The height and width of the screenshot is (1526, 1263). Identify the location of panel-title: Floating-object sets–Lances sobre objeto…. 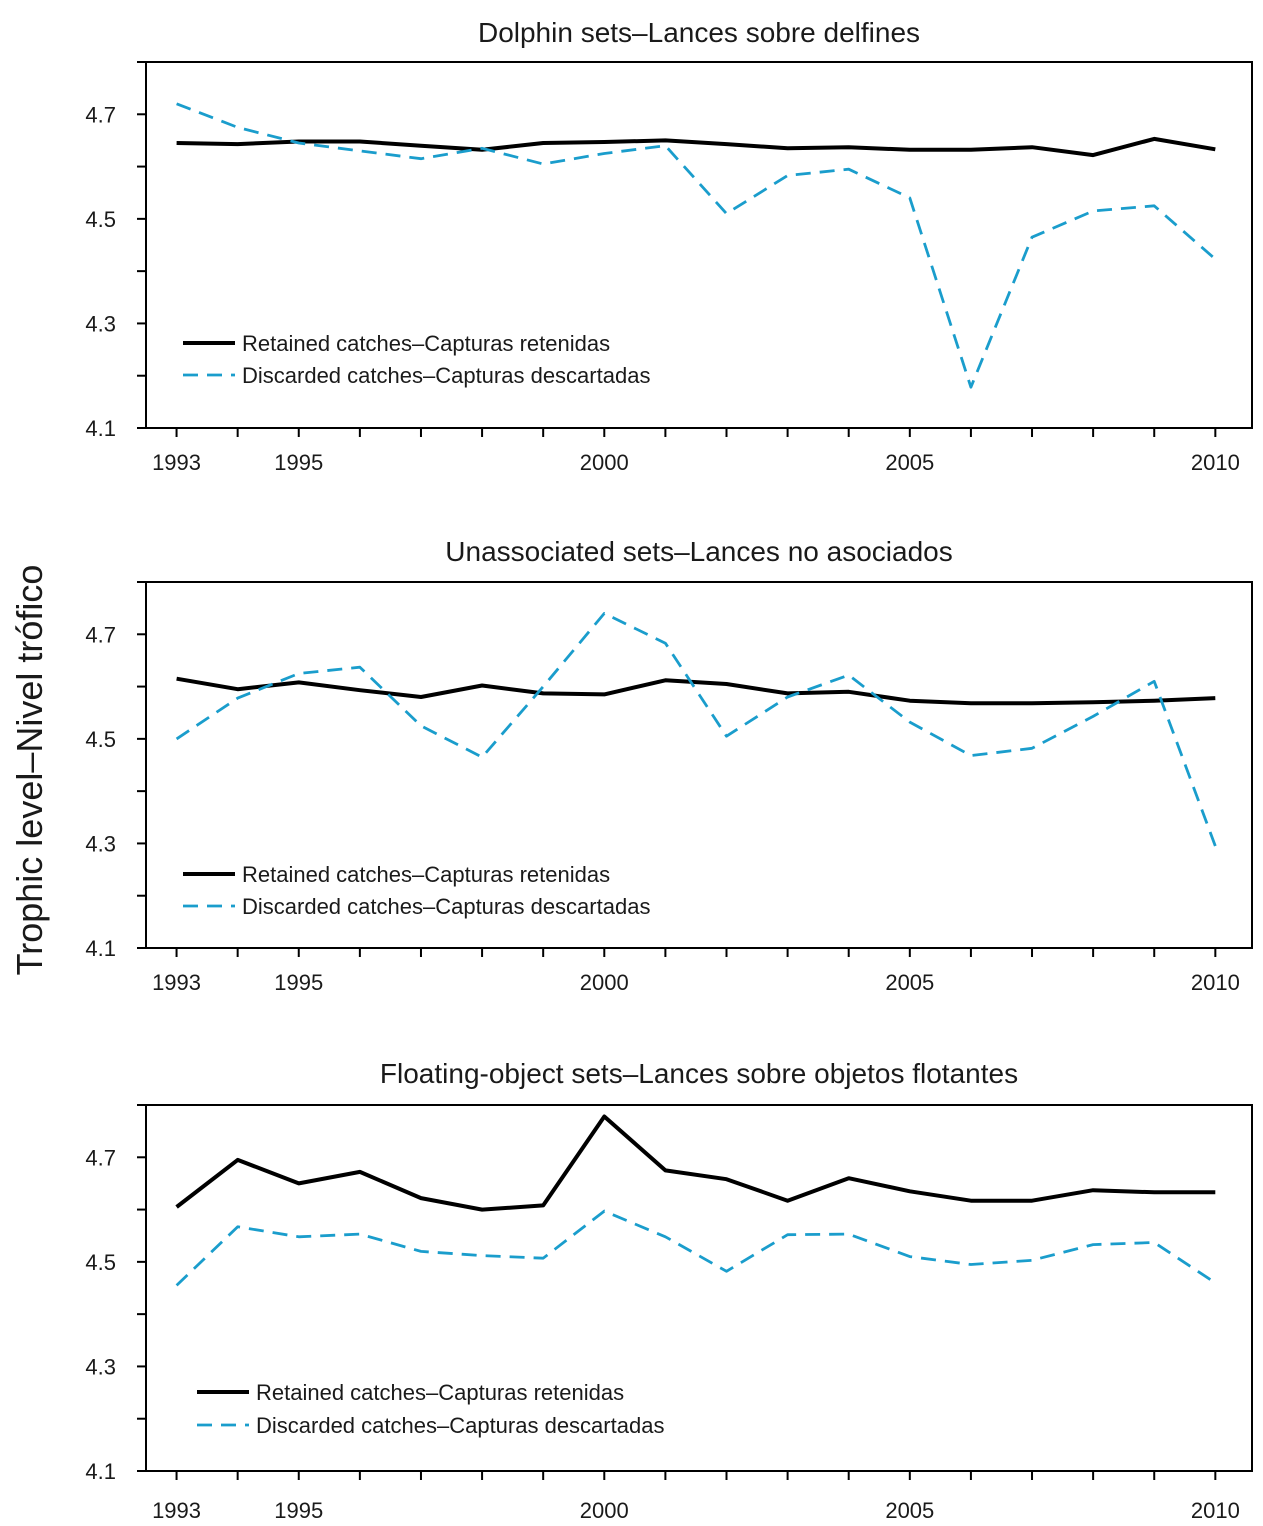
(699, 1073).